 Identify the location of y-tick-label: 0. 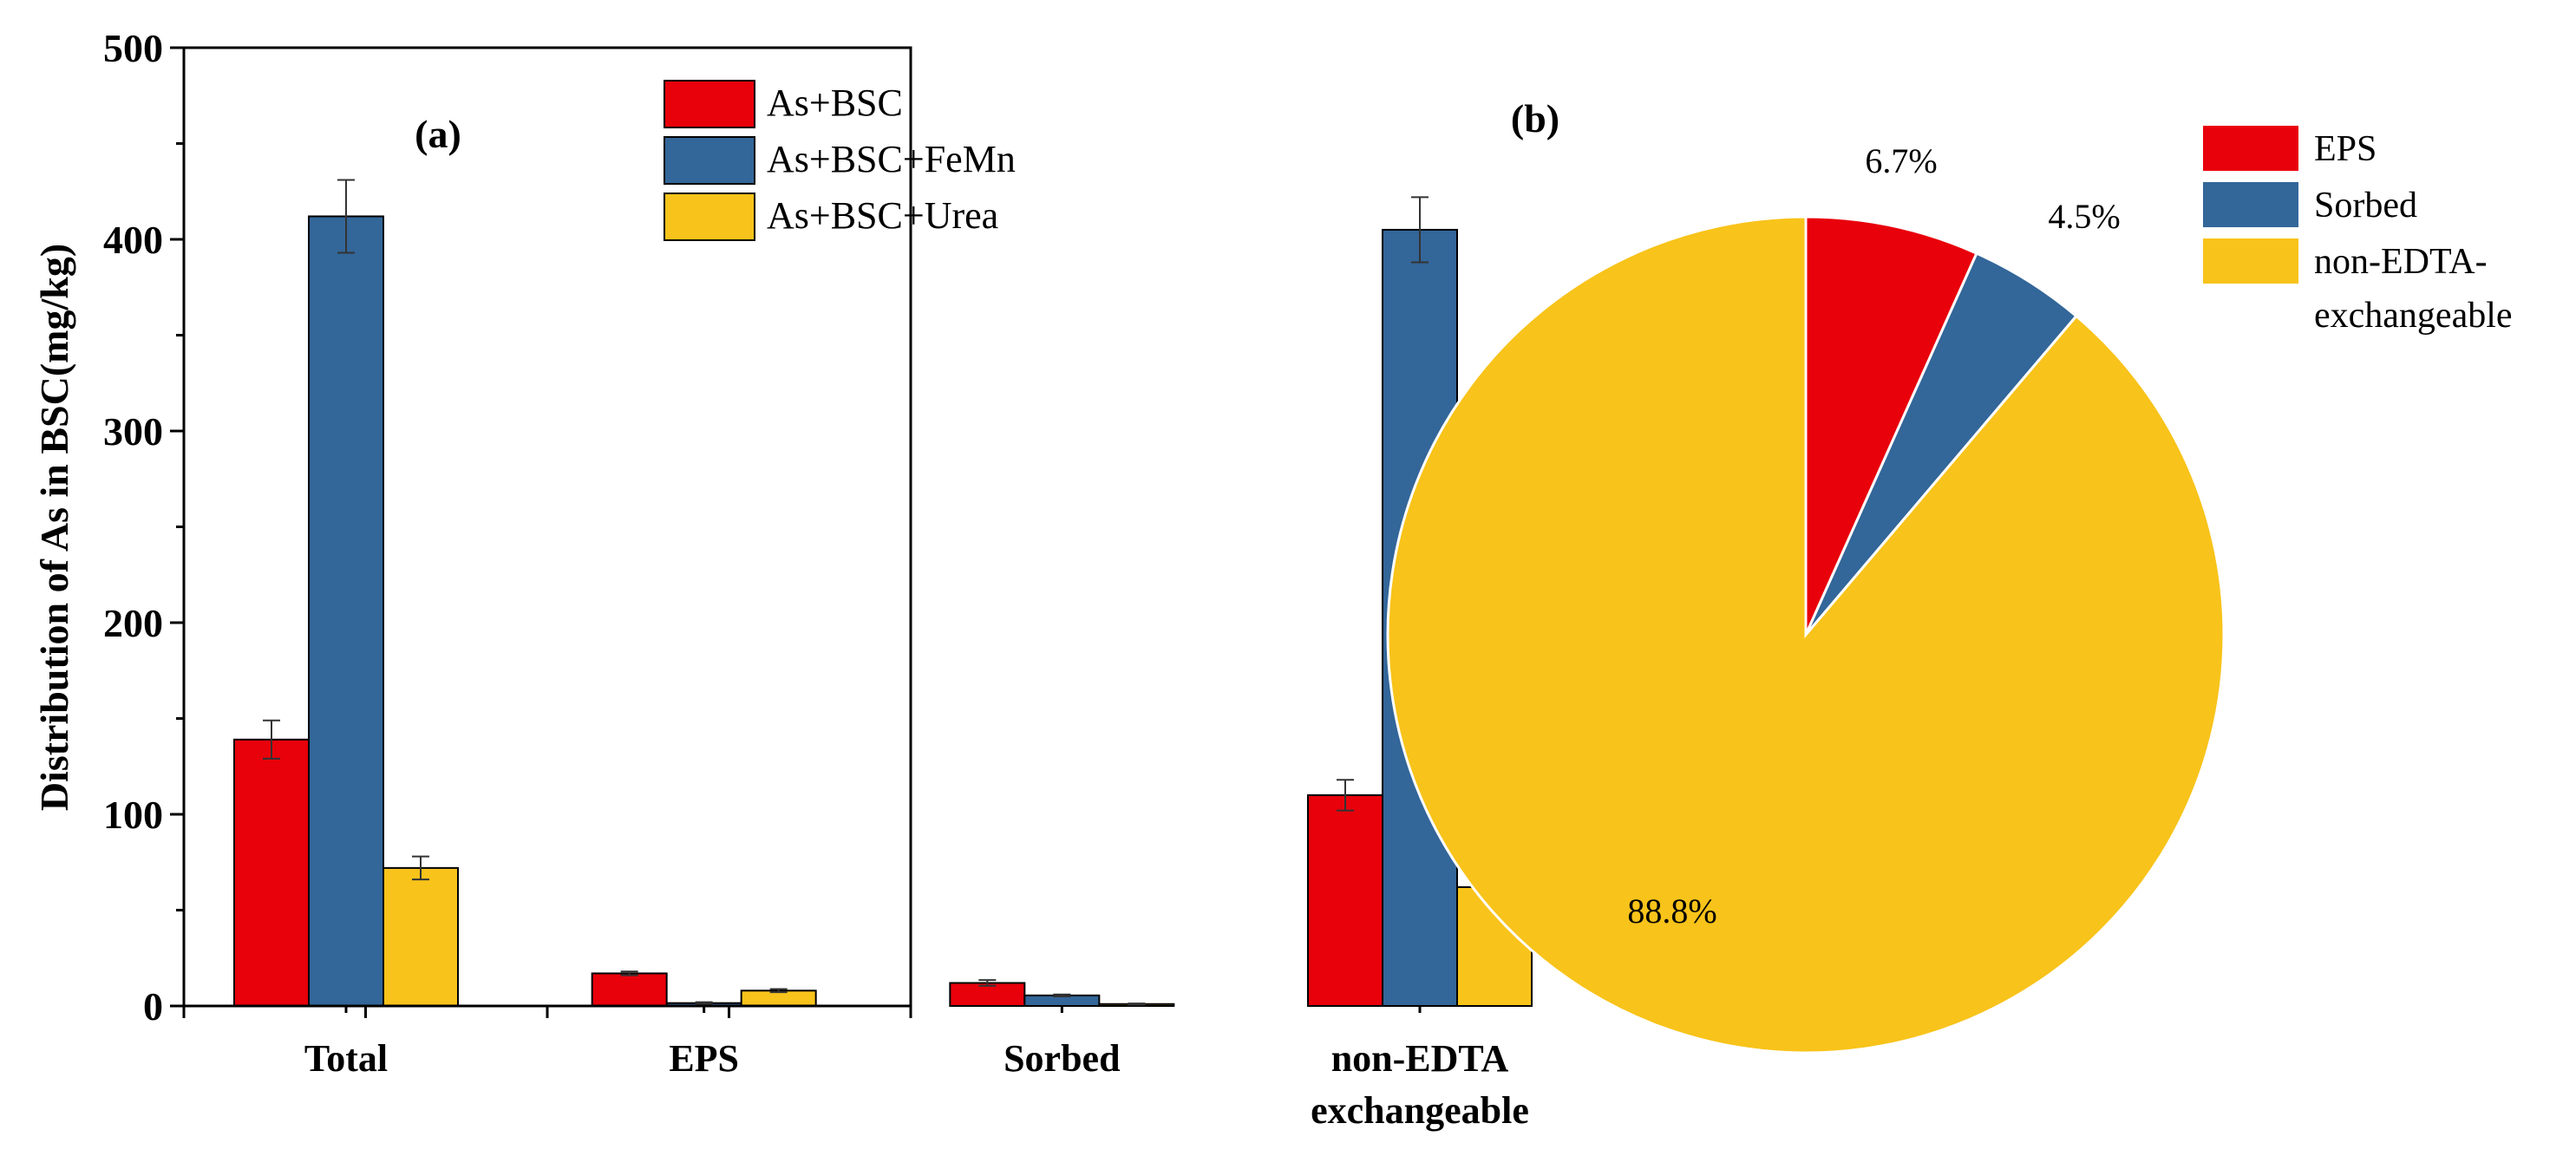
(153, 1006).